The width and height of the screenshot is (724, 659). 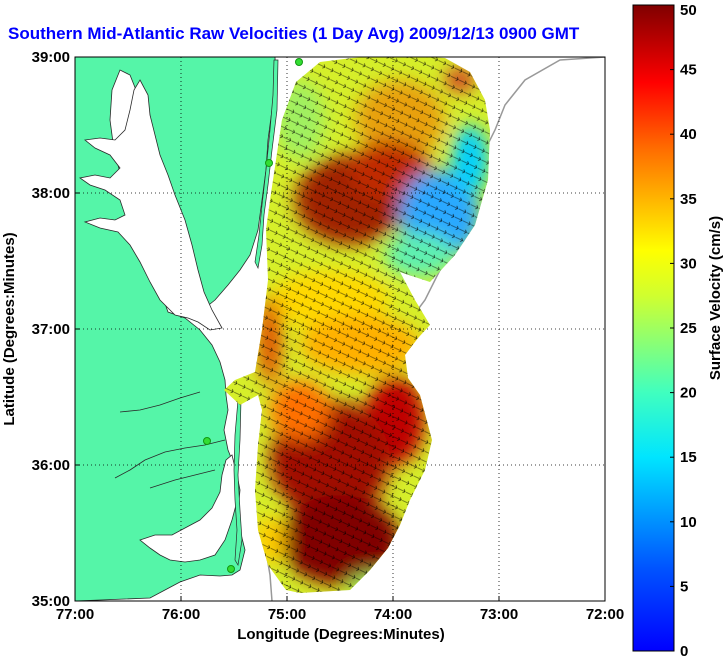 I want to click on colorbar-tick-label: 25, so click(x=688, y=328).